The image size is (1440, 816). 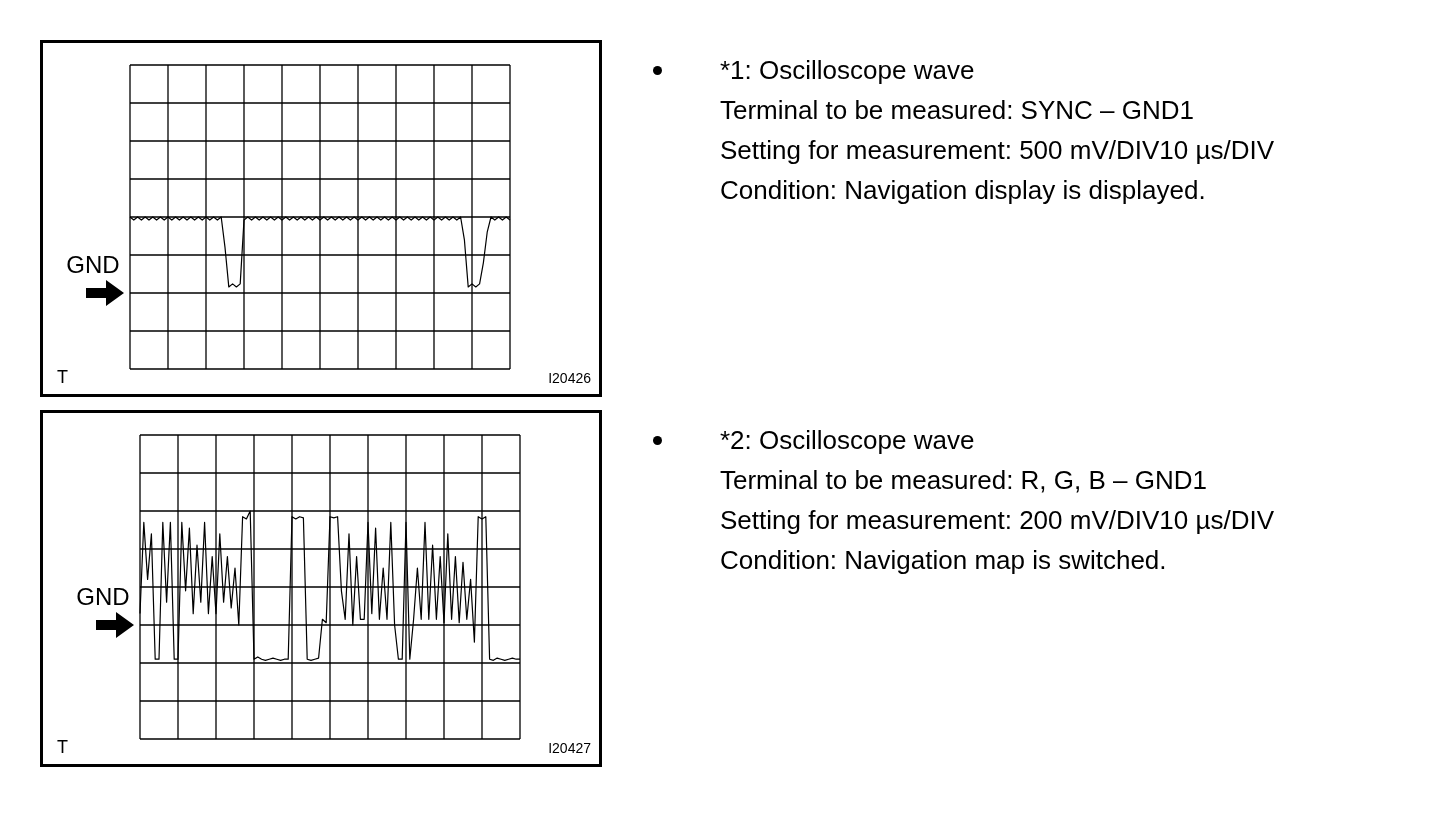 What do you see at coordinates (997, 150) in the screenshot?
I see `text: Setting for measurement: 500 mV/DIV10 µs/DIV` at bounding box center [997, 150].